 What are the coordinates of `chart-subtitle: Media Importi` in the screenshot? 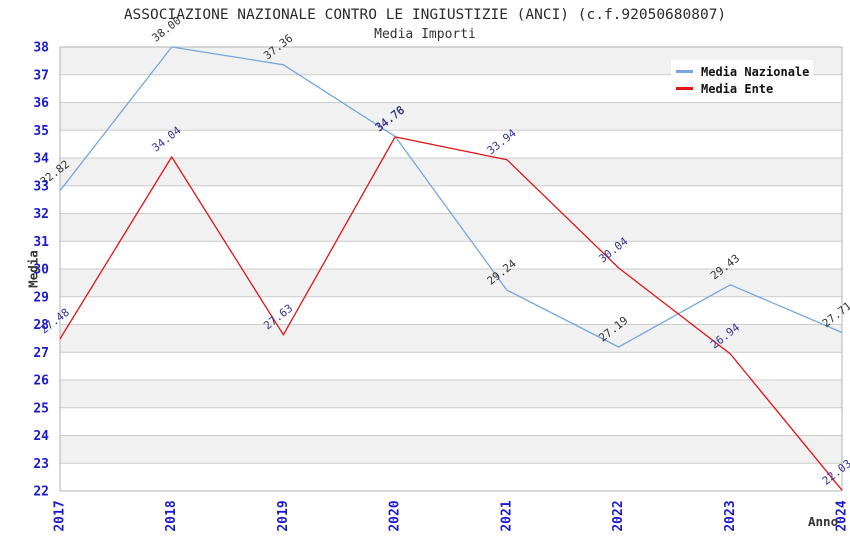 It's located at (425, 34).